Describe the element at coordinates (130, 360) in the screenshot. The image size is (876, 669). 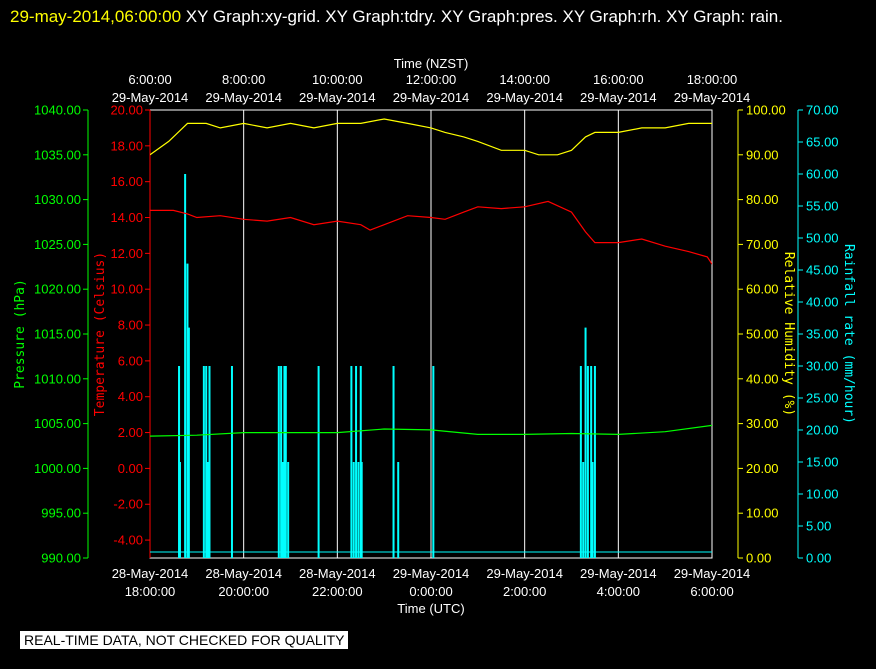
I see `temperature-tick-label: 6.00` at that location.